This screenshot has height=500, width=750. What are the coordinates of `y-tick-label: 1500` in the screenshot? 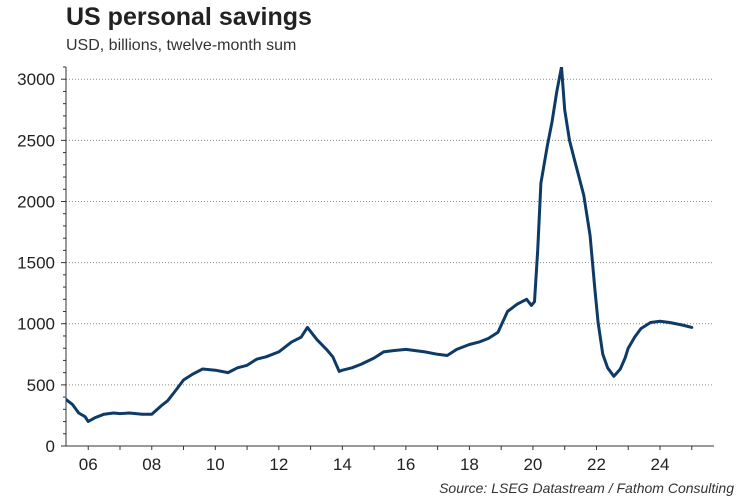 It's located at (36, 263).